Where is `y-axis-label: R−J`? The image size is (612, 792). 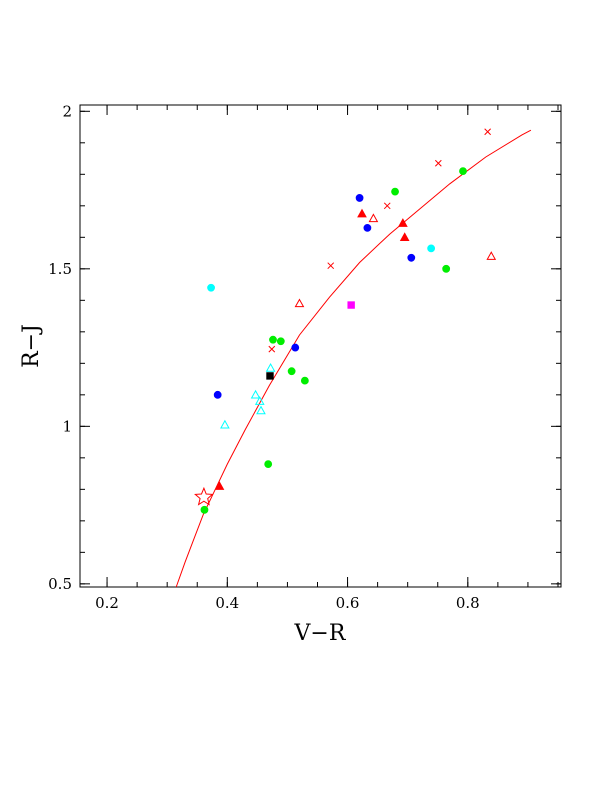 y-axis-label: R−J is located at coordinates (31, 346).